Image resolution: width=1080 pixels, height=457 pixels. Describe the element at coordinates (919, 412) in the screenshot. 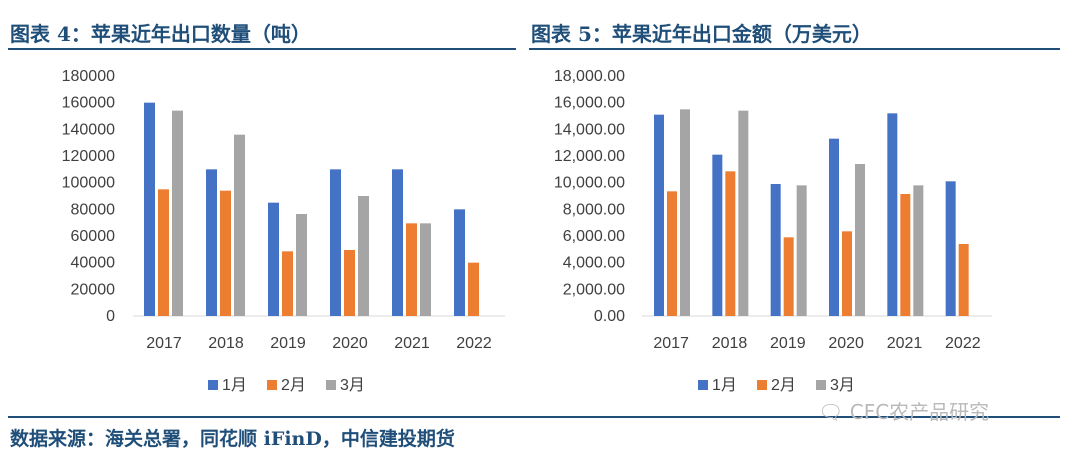

I see `watermark-text: CFC农产品研究` at that location.